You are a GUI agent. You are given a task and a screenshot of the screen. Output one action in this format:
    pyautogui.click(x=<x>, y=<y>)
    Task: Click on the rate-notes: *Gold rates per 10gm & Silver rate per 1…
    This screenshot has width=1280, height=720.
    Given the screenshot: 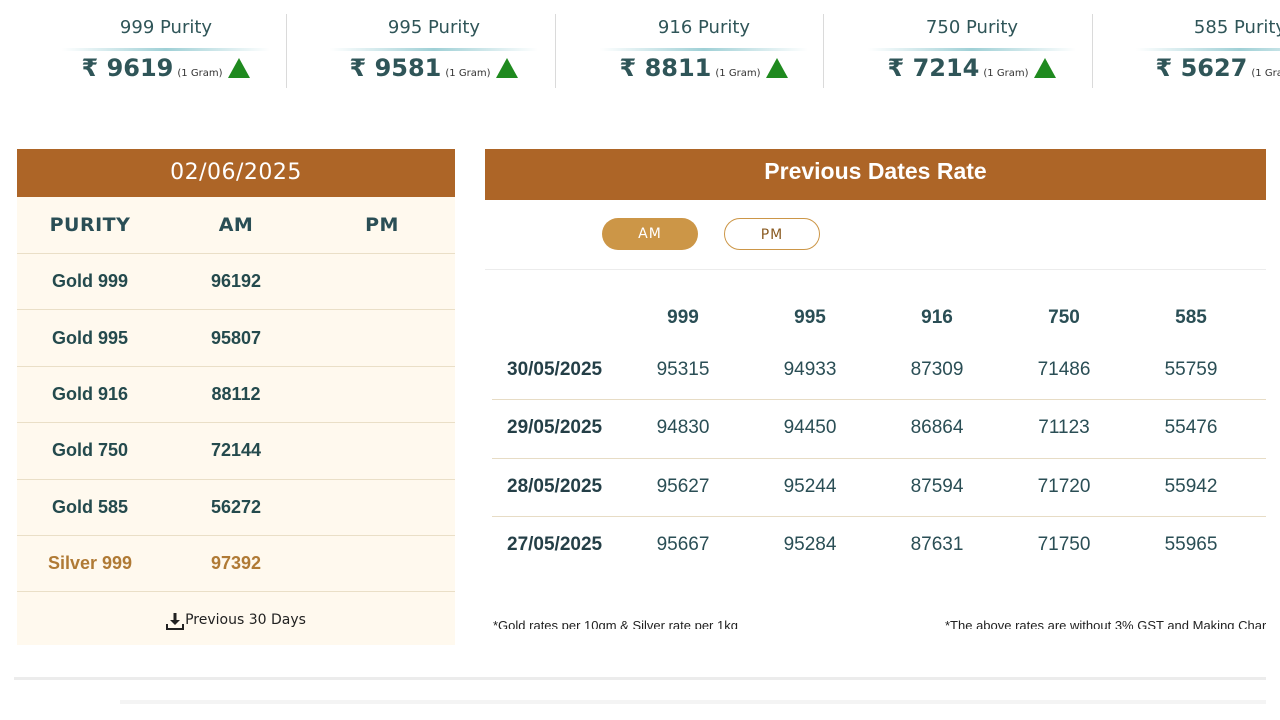 What is the action you would take?
    pyautogui.click(x=879, y=623)
    